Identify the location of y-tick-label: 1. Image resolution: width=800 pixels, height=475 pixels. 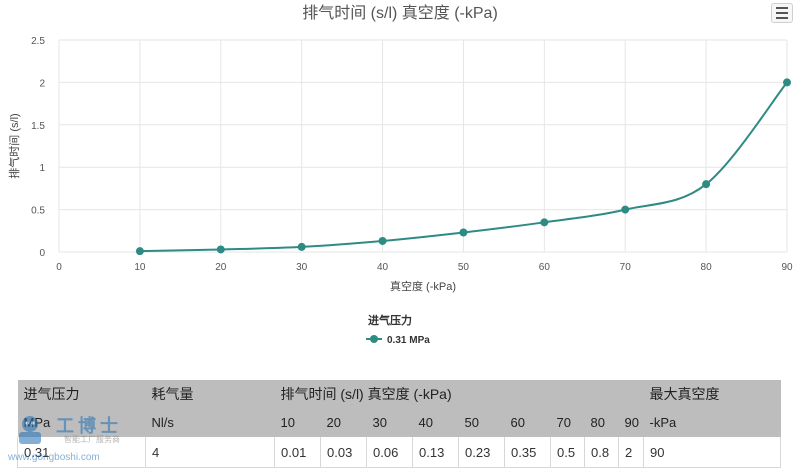
(42, 168).